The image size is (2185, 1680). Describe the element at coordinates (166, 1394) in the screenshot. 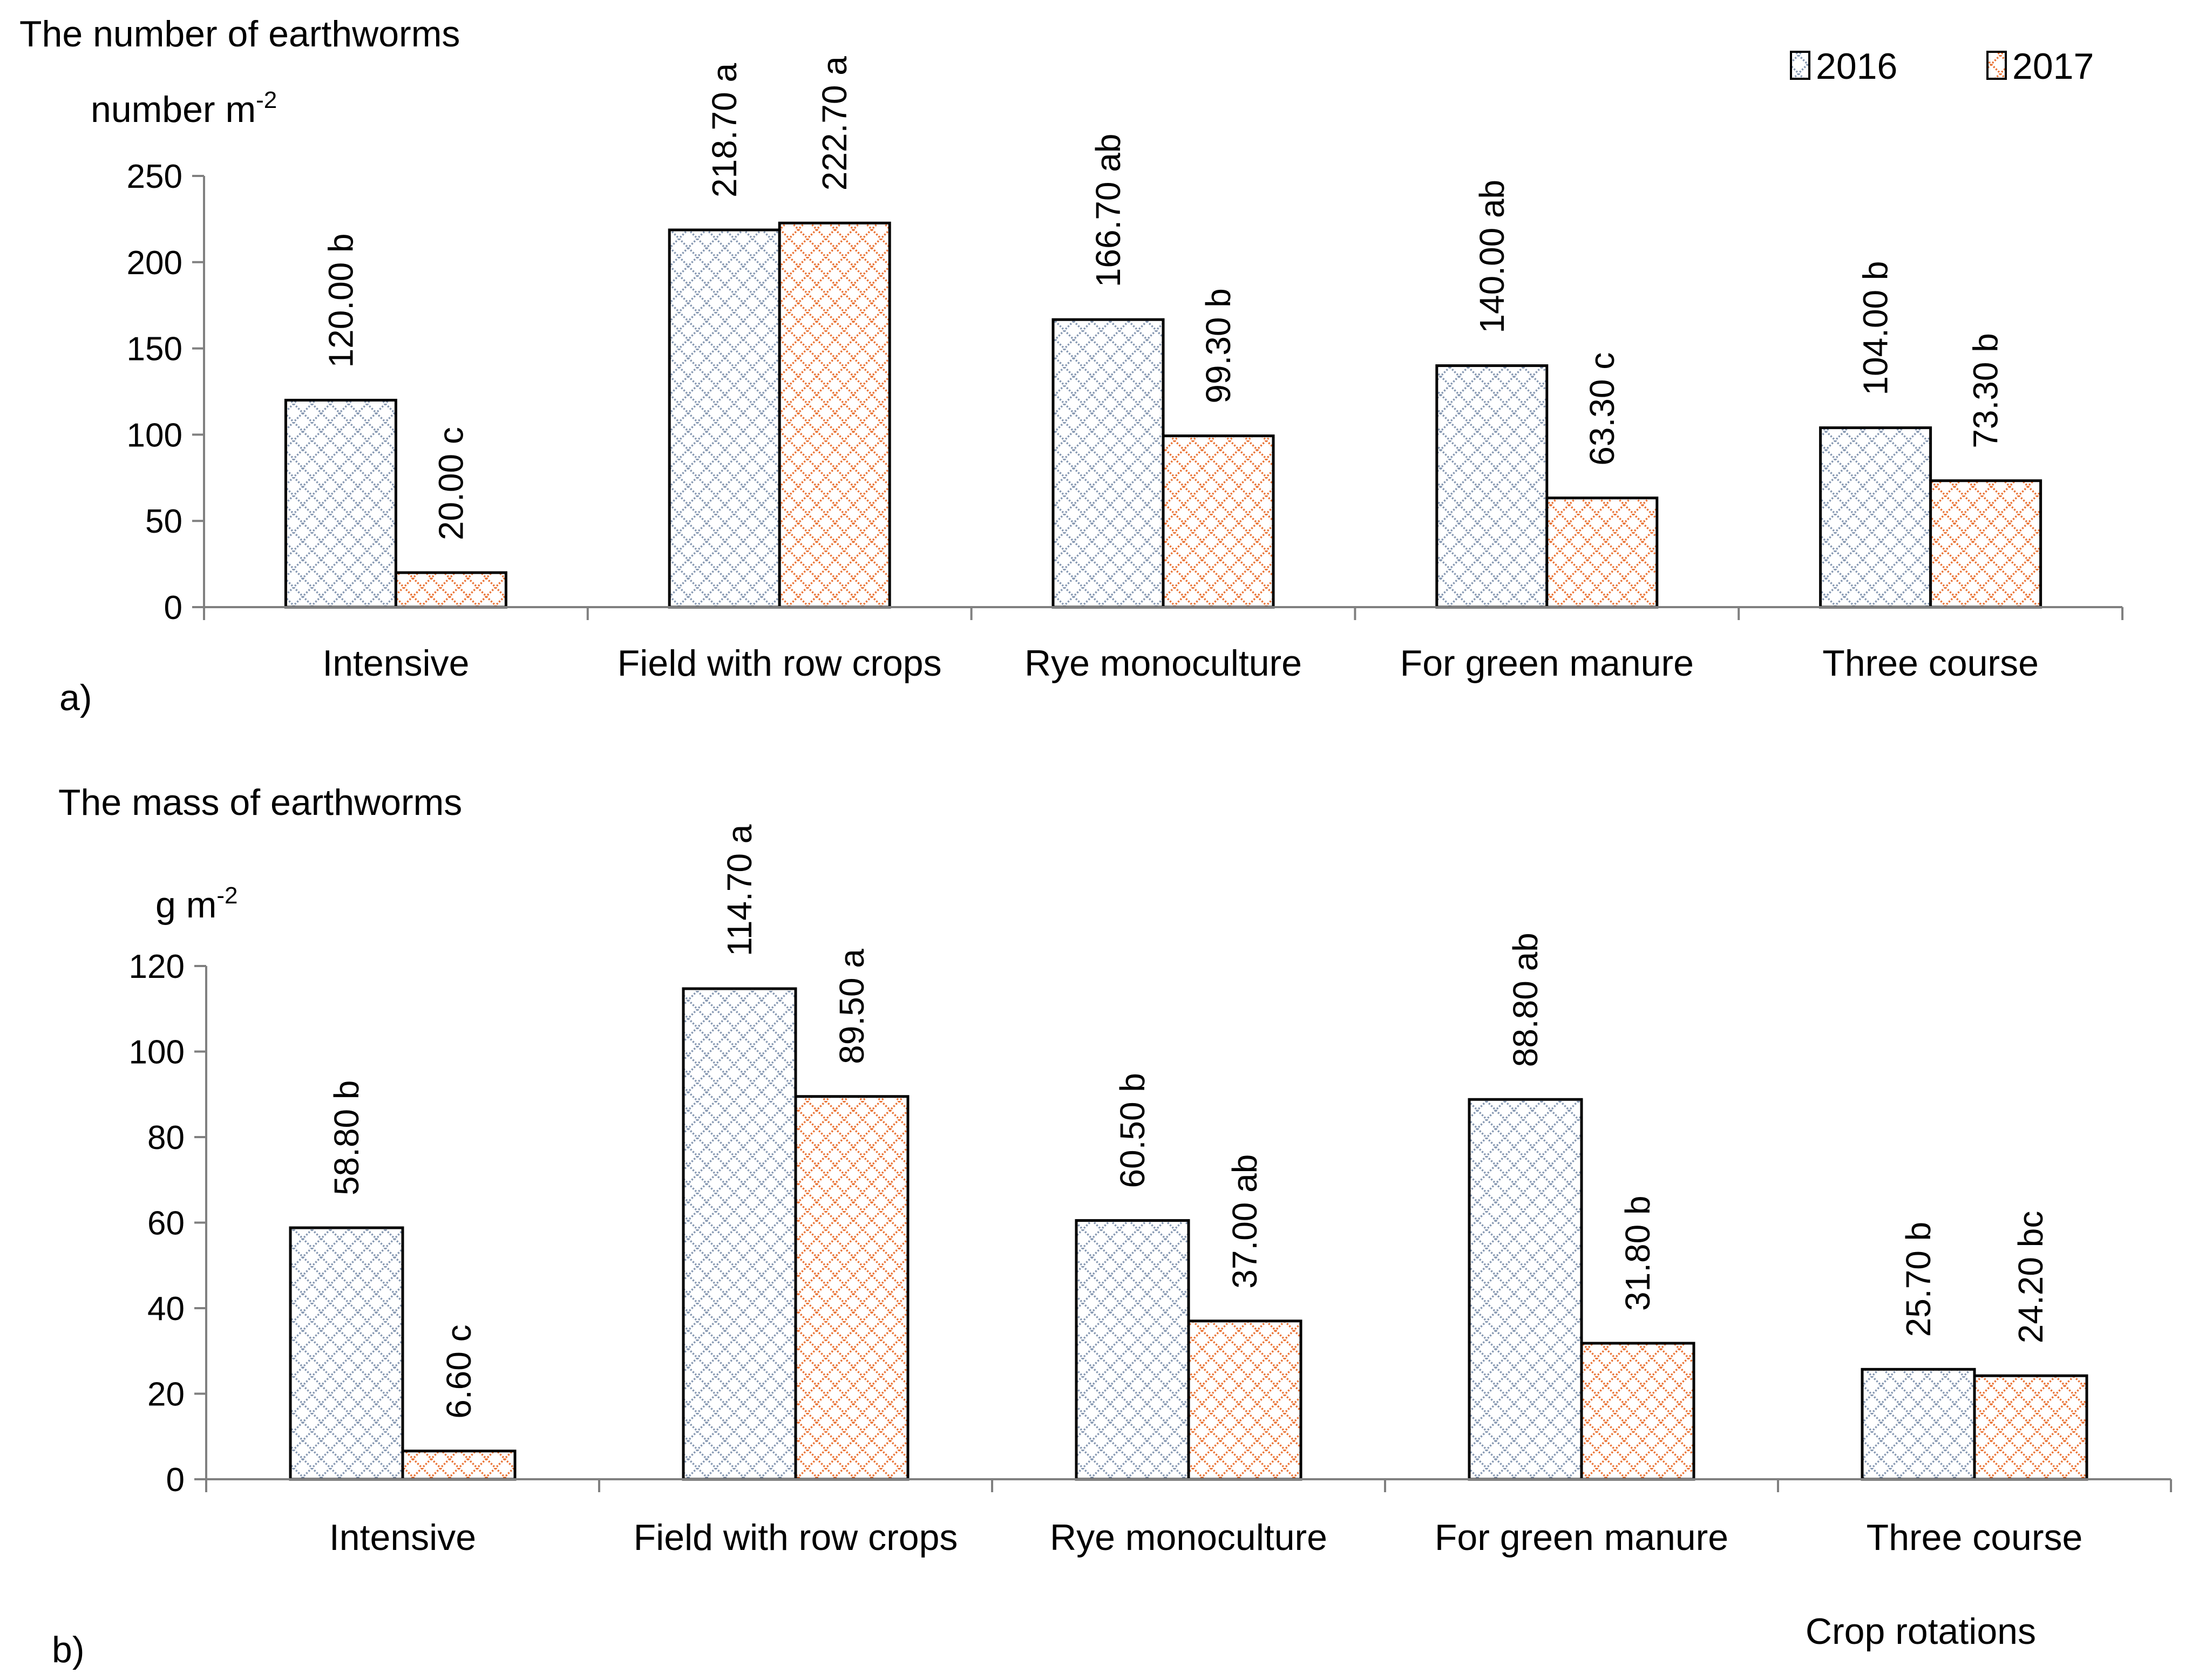

I see `y-tick-label: 20` at that location.